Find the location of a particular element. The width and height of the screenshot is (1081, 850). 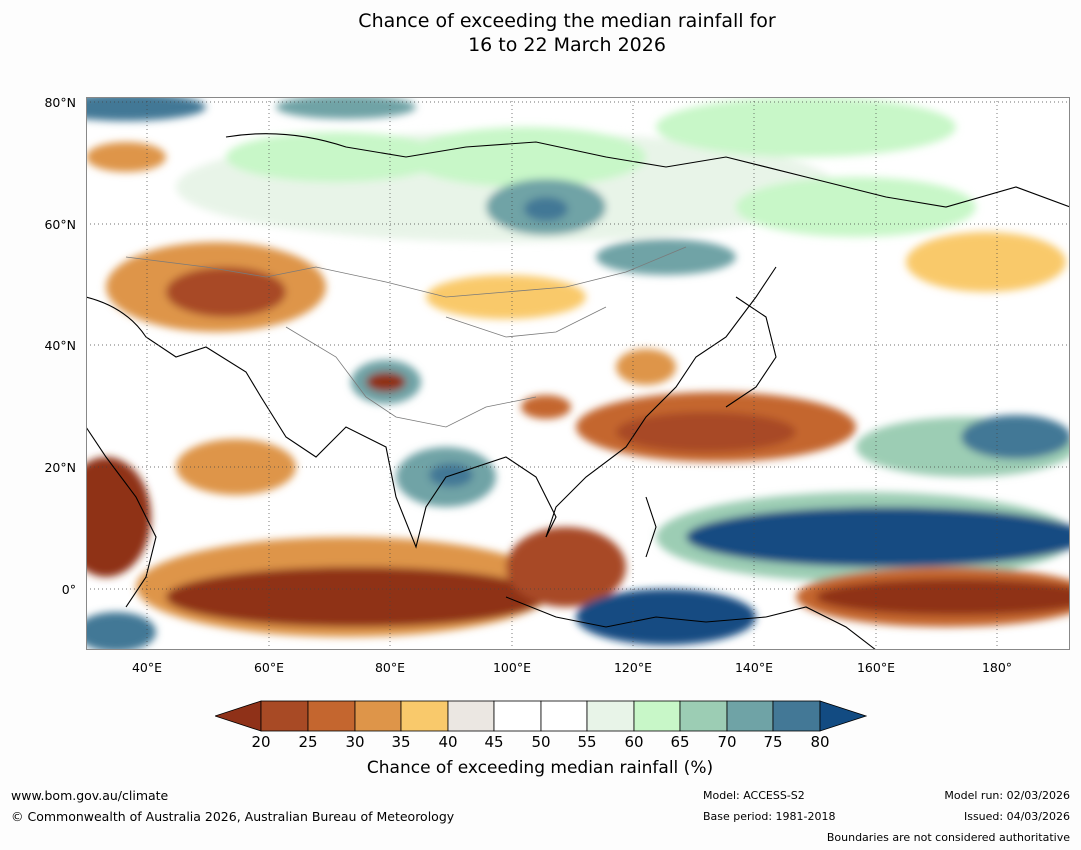

patch-urals-green is located at coordinates (336, 157).